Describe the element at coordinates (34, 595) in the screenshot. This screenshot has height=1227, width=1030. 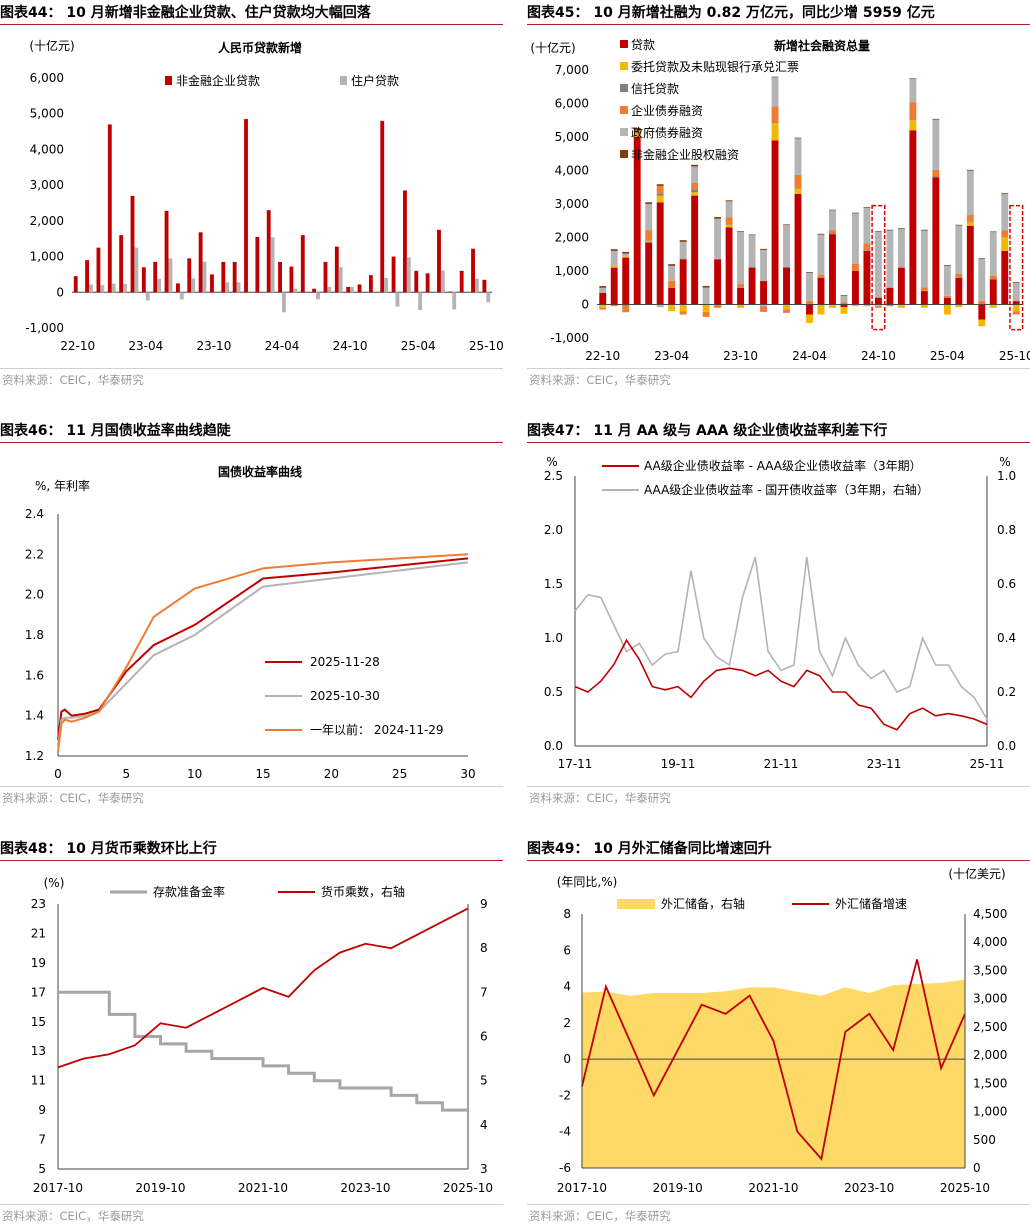
I see `y-tick-label: 2.0` at that location.